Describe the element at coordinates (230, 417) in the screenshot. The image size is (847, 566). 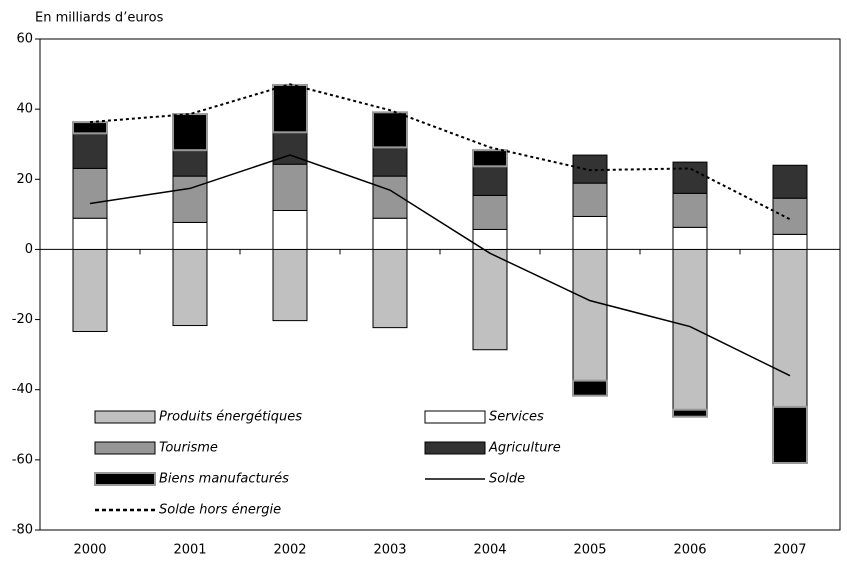
I see `legend-label: Produits énergétiques` at that location.